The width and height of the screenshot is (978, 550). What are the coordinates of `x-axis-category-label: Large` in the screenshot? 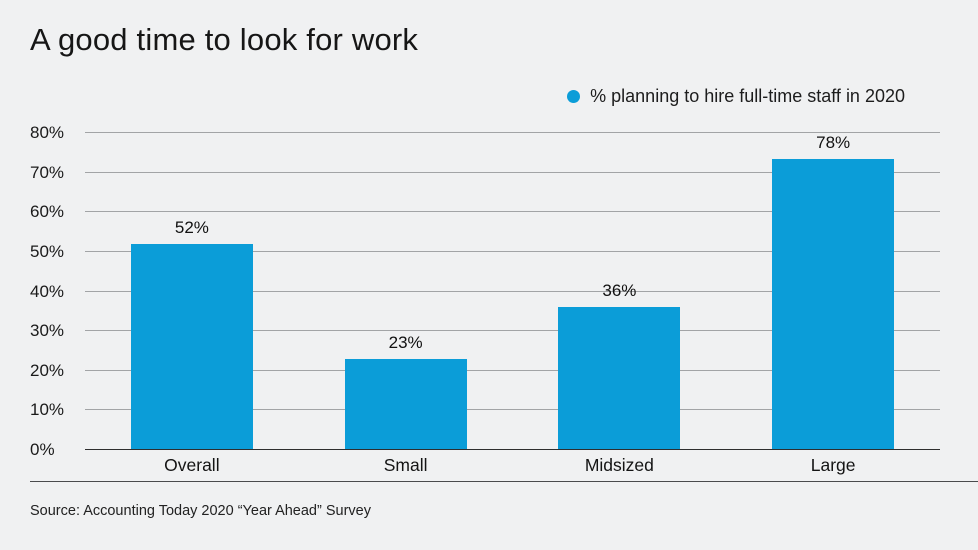 It's located at (833, 465).